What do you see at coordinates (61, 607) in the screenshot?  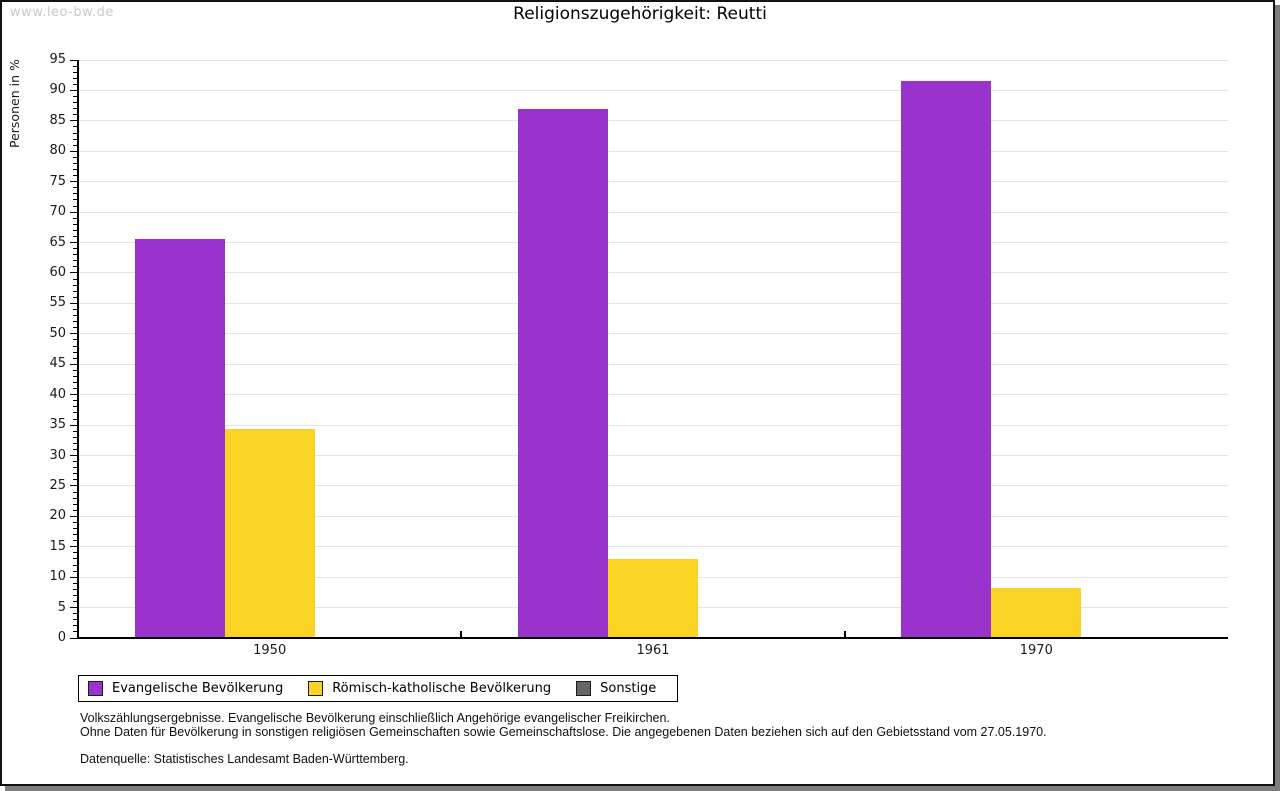 I see `y-tick-label: 5` at bounding box center [61, 607].